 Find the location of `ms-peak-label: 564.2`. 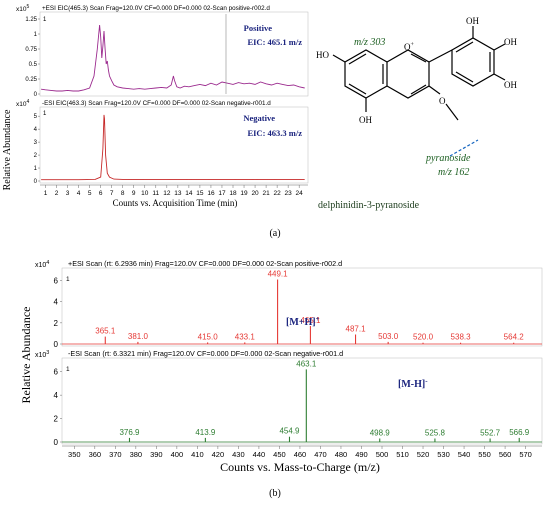

ms-peak-label: 564.2 is located at coordinates (514, 337).